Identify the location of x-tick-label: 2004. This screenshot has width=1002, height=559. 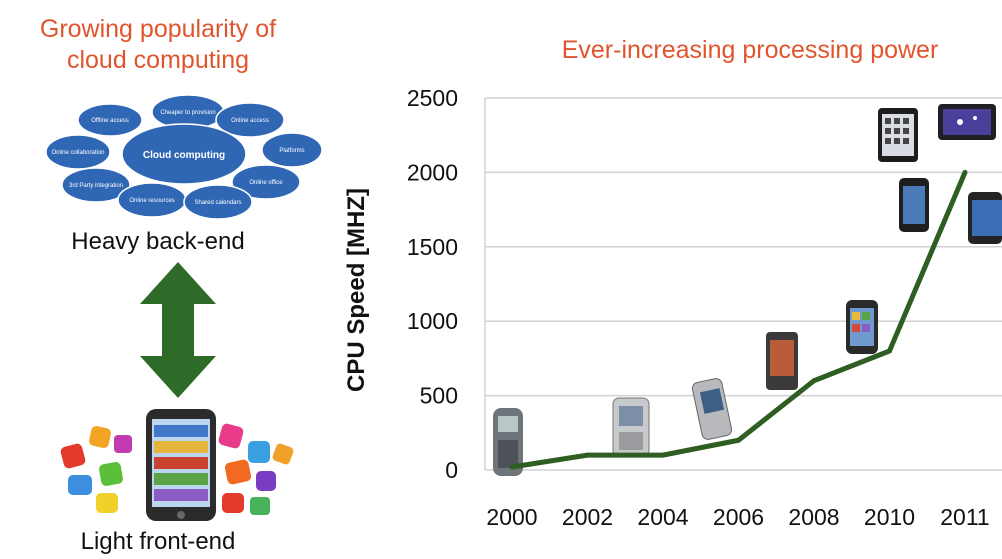
(662, 517).